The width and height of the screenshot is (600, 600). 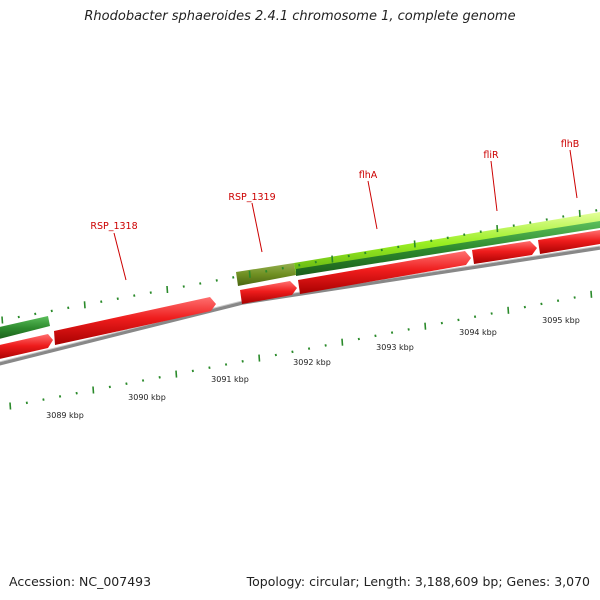 I want to click on gene-arrow, so click(x=26, y=346).